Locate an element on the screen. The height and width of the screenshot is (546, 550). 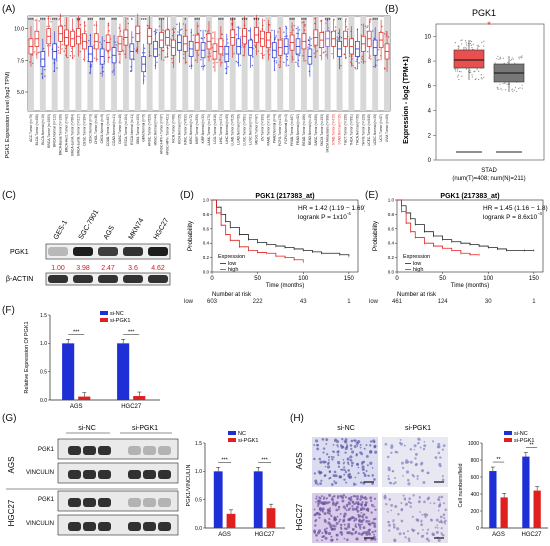
panel-a-xlabel: HNSC.Tumor (n=520) is located at coordinates (150, 130).